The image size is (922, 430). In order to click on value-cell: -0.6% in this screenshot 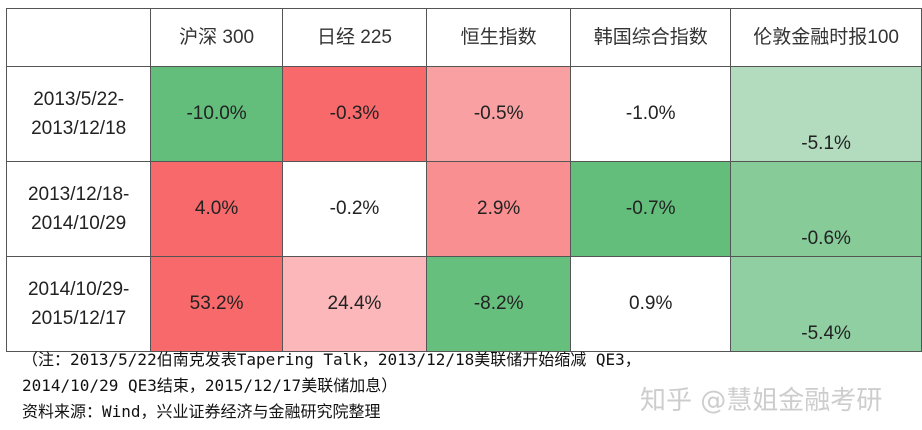, I will do `click(826, 209)`.